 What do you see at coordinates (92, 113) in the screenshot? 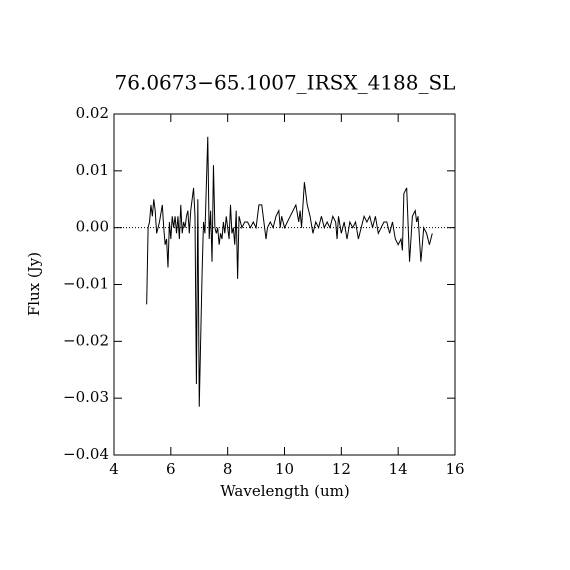
I see `y-tick-label: 0.02` at bounding box center [92, 113].